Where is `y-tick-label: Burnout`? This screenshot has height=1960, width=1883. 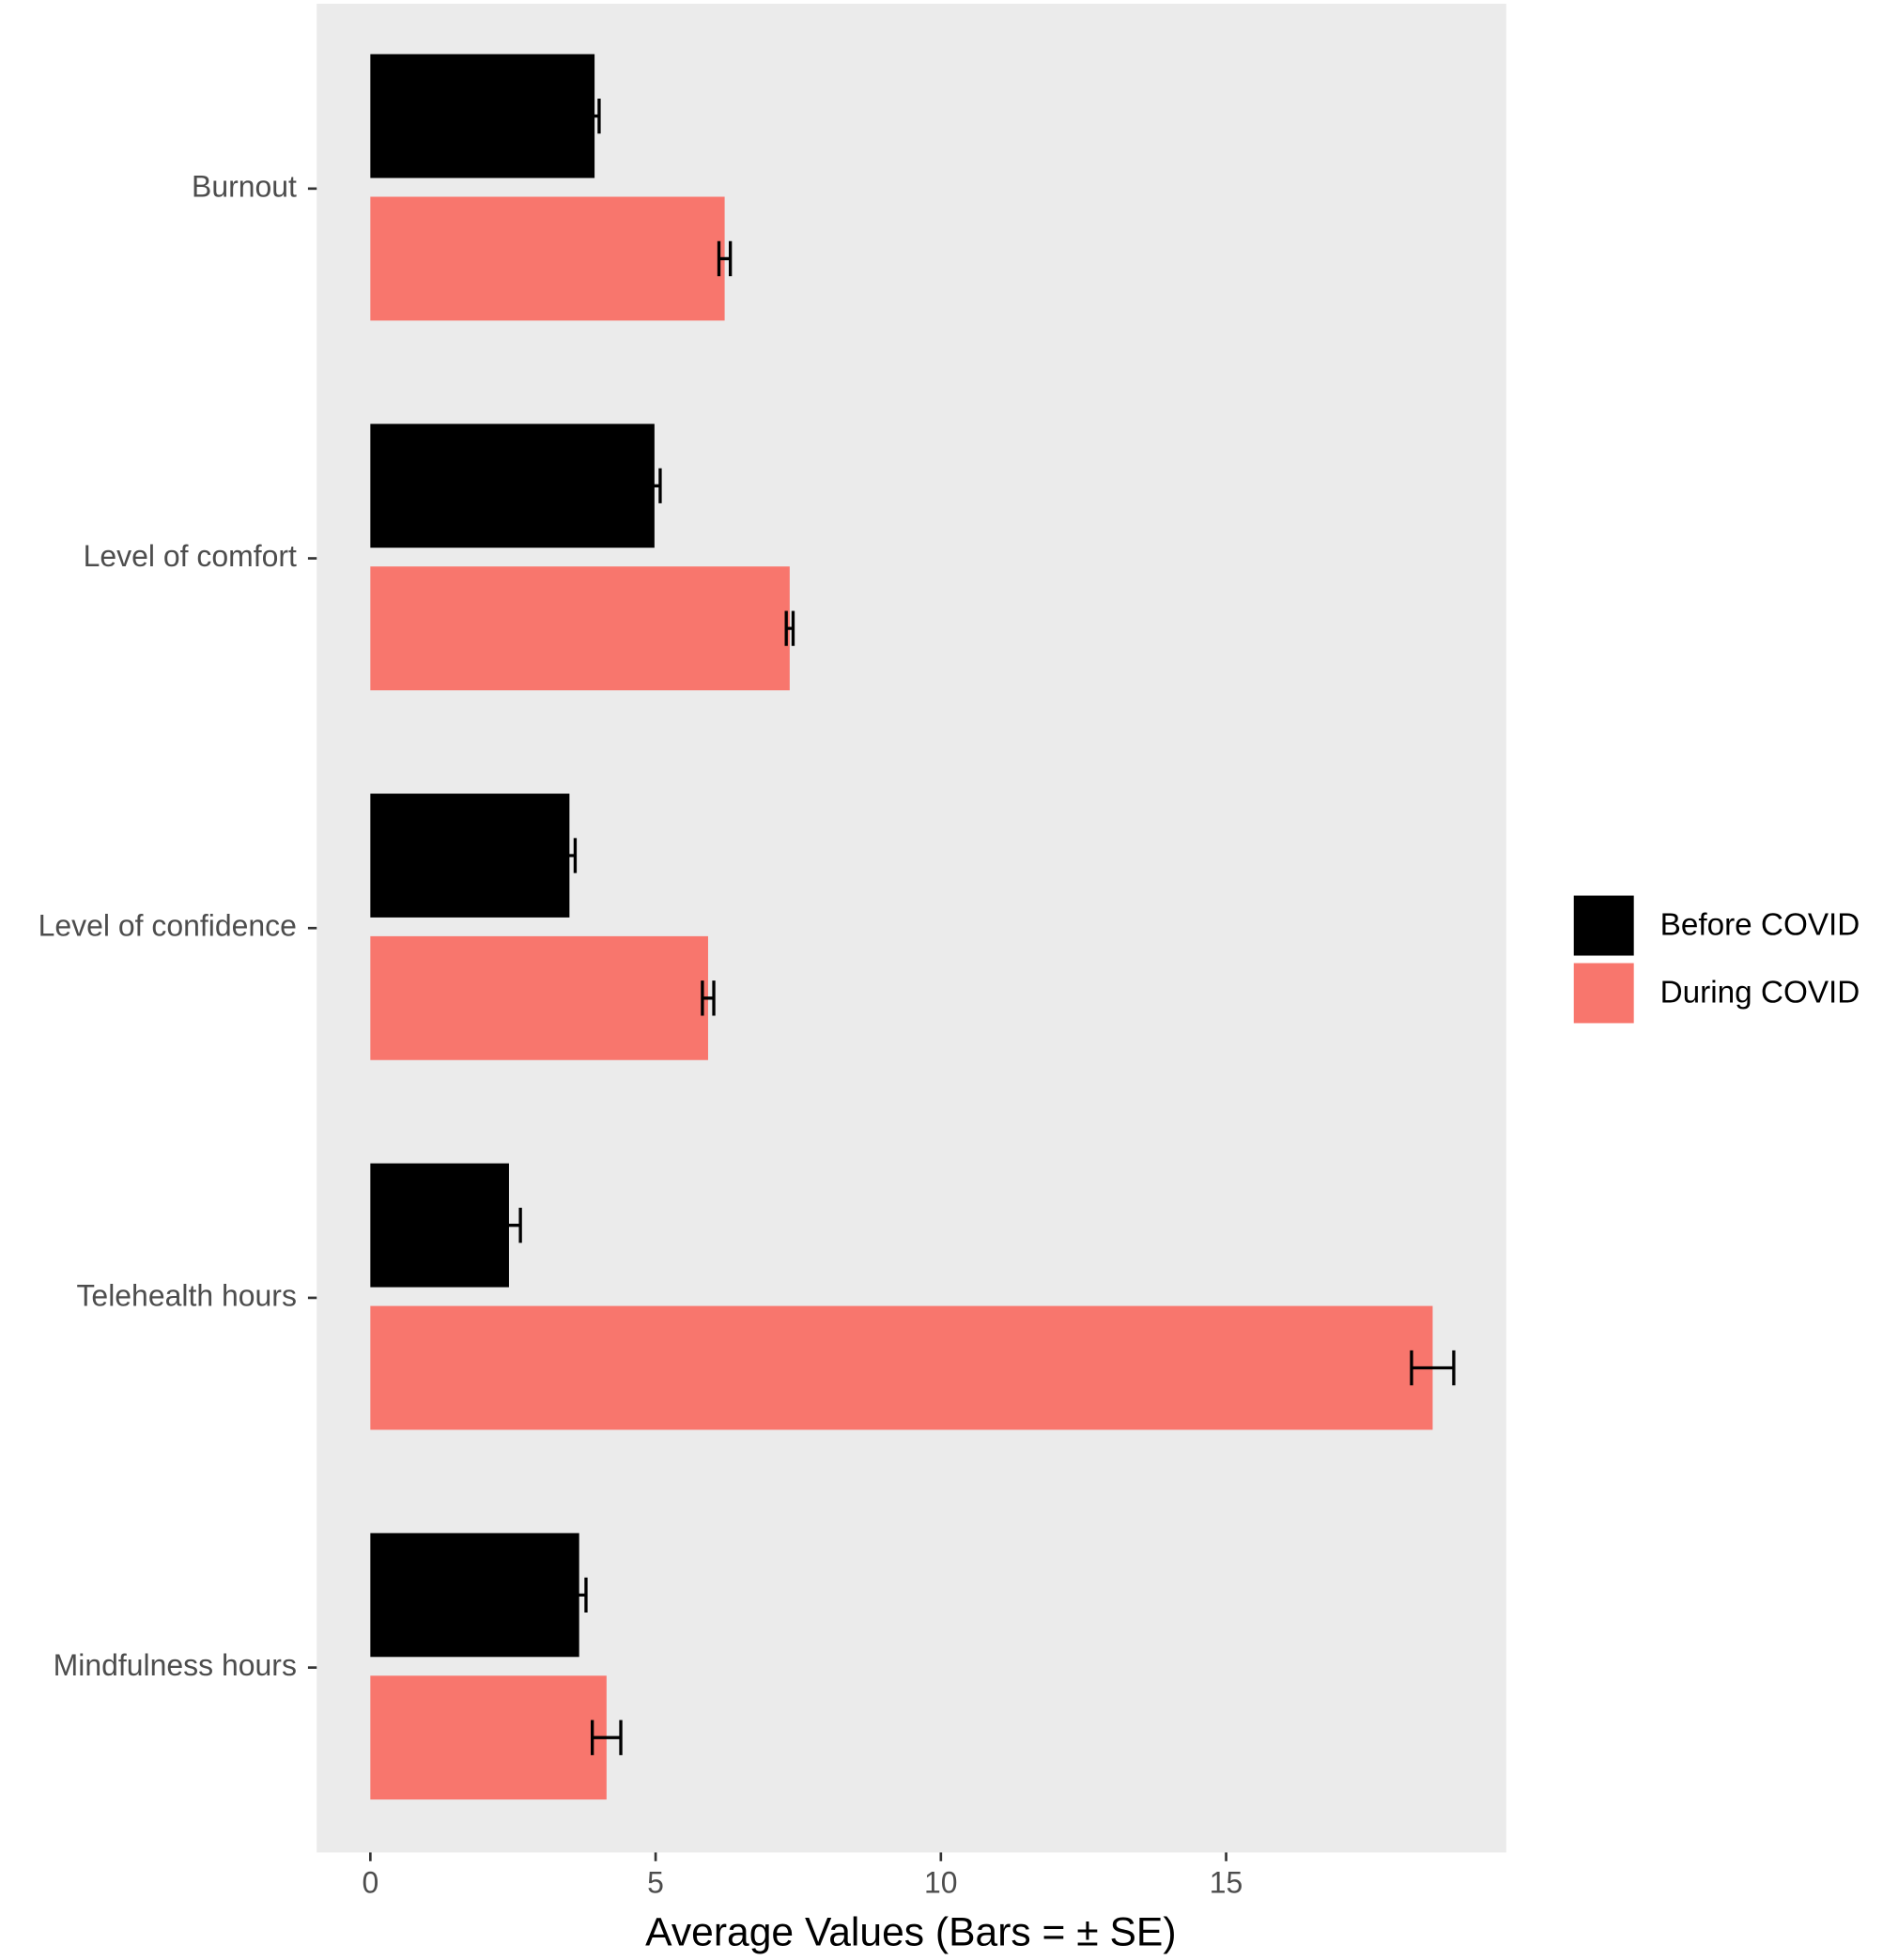 y-tick-label: Burnout is located at coordinates (244, 186).